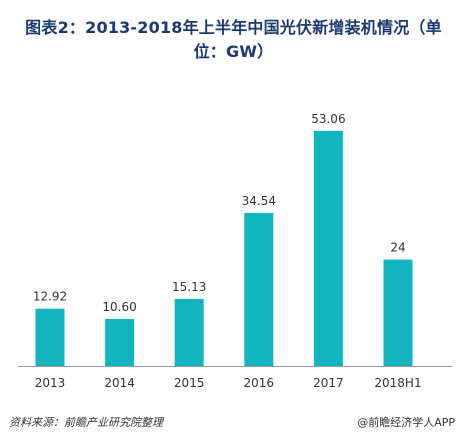 Image resolution: width=467 pixels, height=441 pixels. What do you see at coordinates (119, 307) in the screenshot?
I see `value-label-2014: 10.60` at bounding box center [119, 307].